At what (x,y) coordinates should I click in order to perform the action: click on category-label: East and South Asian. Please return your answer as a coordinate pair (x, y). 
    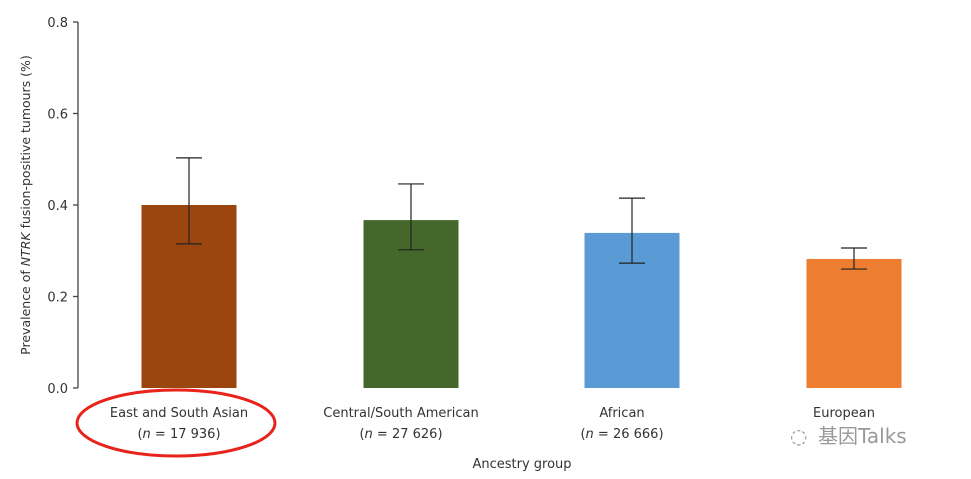
    Looking at the image, I should click on (179, 413).